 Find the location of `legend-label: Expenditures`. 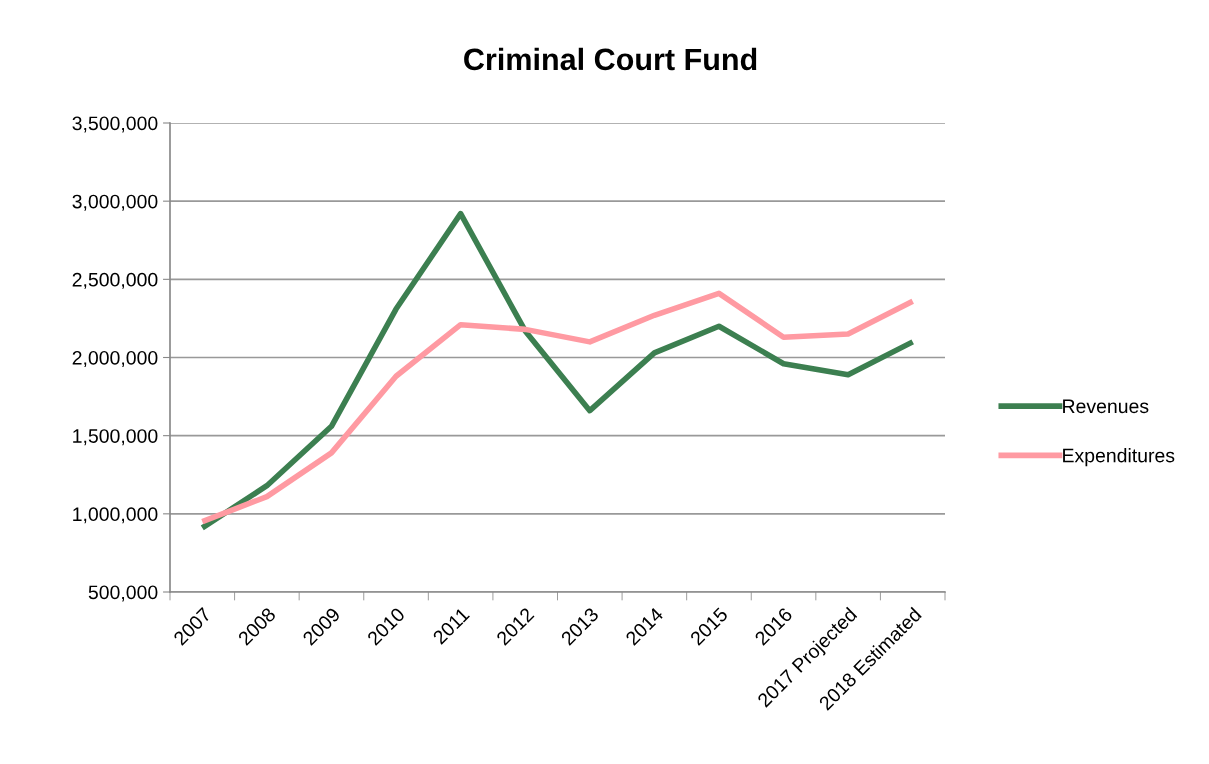

legend-label: Expenditures is located at coordinates (1119, 457).